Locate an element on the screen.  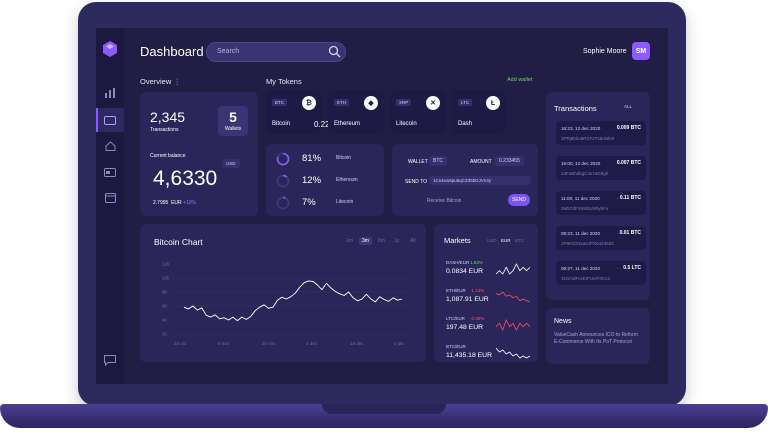
transaction-date: 11:00, 11 dec 2020 is located at coordinates (580, 198).